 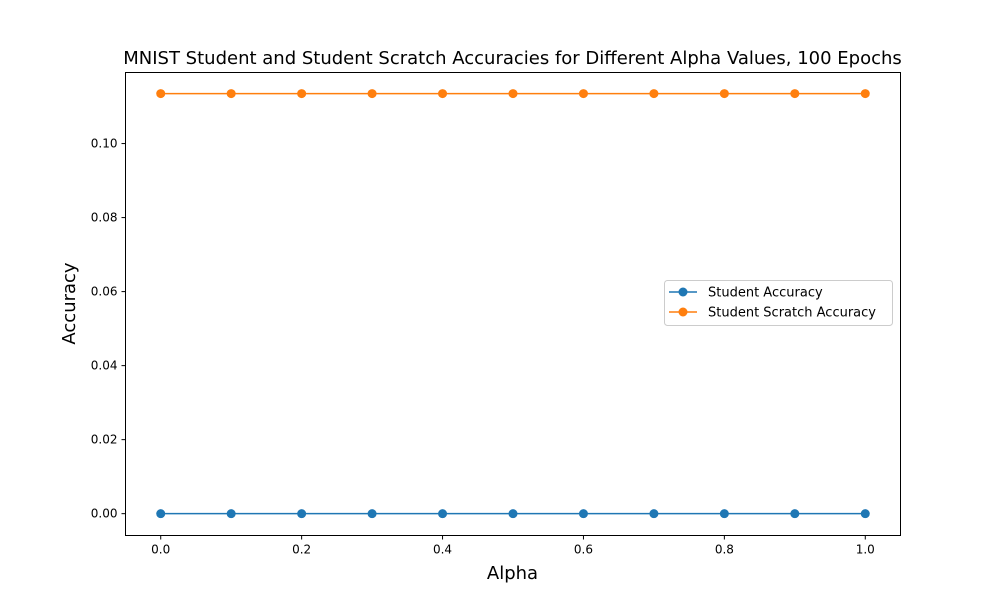 I want to click on y-tick-label: 0.02, so click(x=104, y=440).